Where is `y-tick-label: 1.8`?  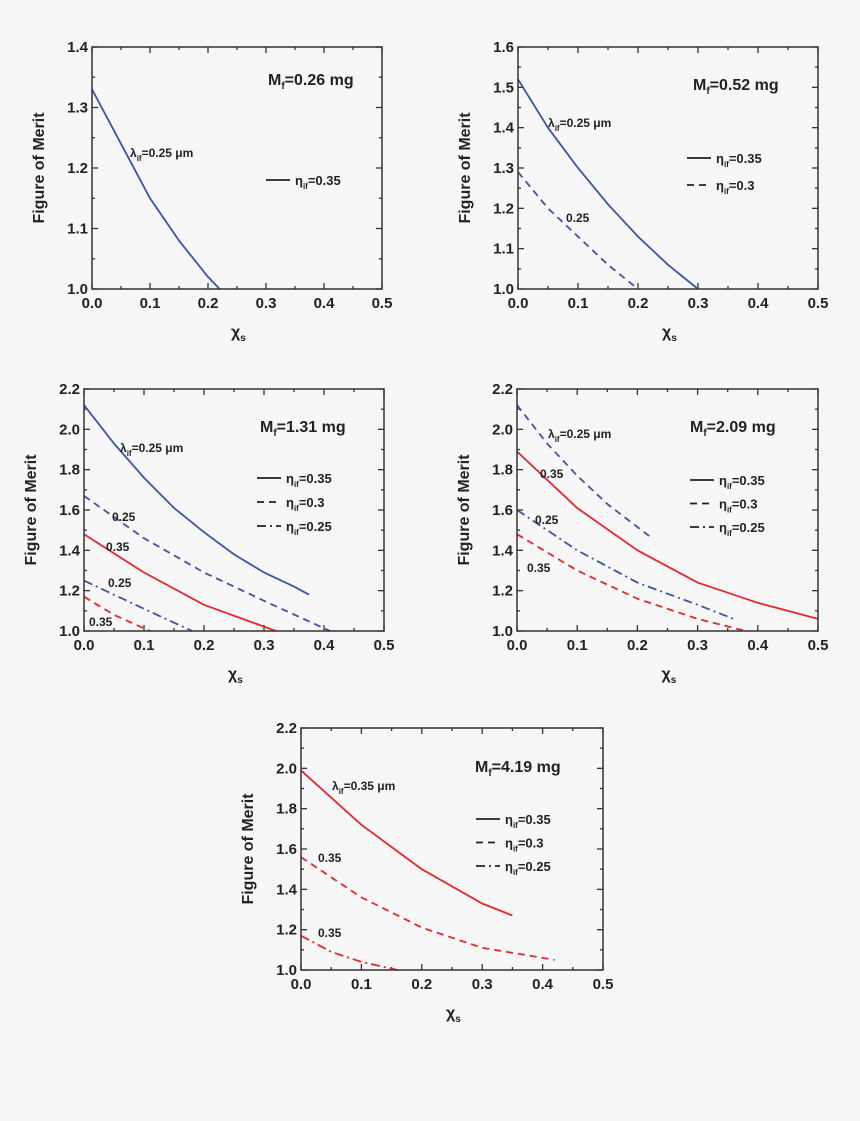 y-tick-label: 1.8 is located at coordinates (286, 809).